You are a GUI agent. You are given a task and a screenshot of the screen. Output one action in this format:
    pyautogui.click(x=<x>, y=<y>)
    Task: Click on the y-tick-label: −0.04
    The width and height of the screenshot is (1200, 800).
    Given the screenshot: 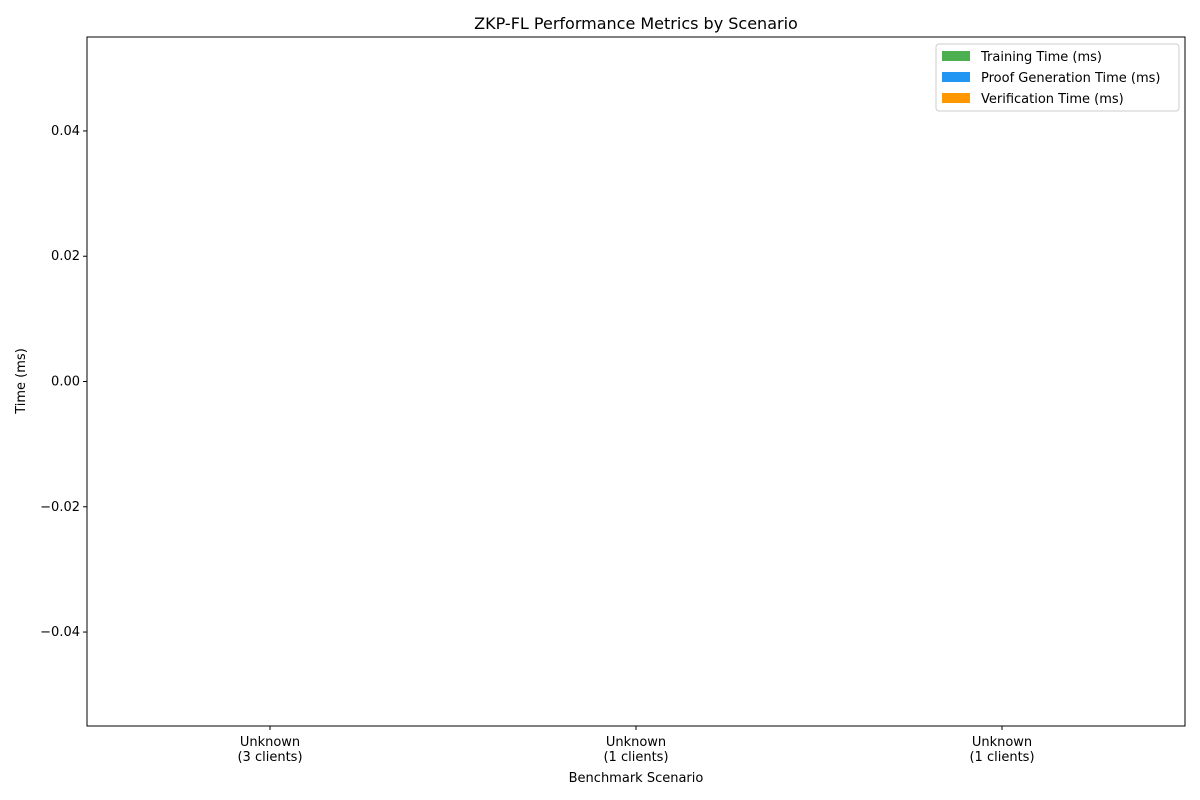 What is the action you would take?
    pyautogui.click(x=60, y=632)
    